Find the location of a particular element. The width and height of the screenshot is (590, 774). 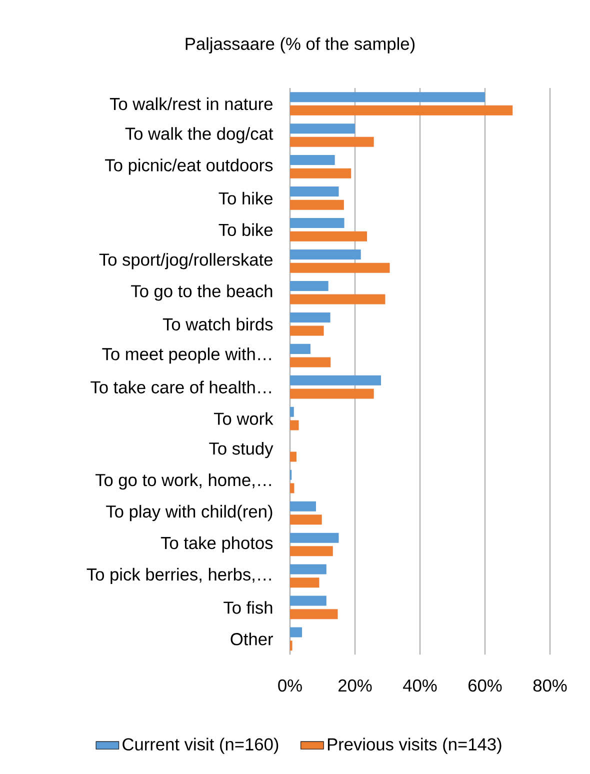

chart-title: Paljassaare (% of the sample) is located at coordinates (300, 45).